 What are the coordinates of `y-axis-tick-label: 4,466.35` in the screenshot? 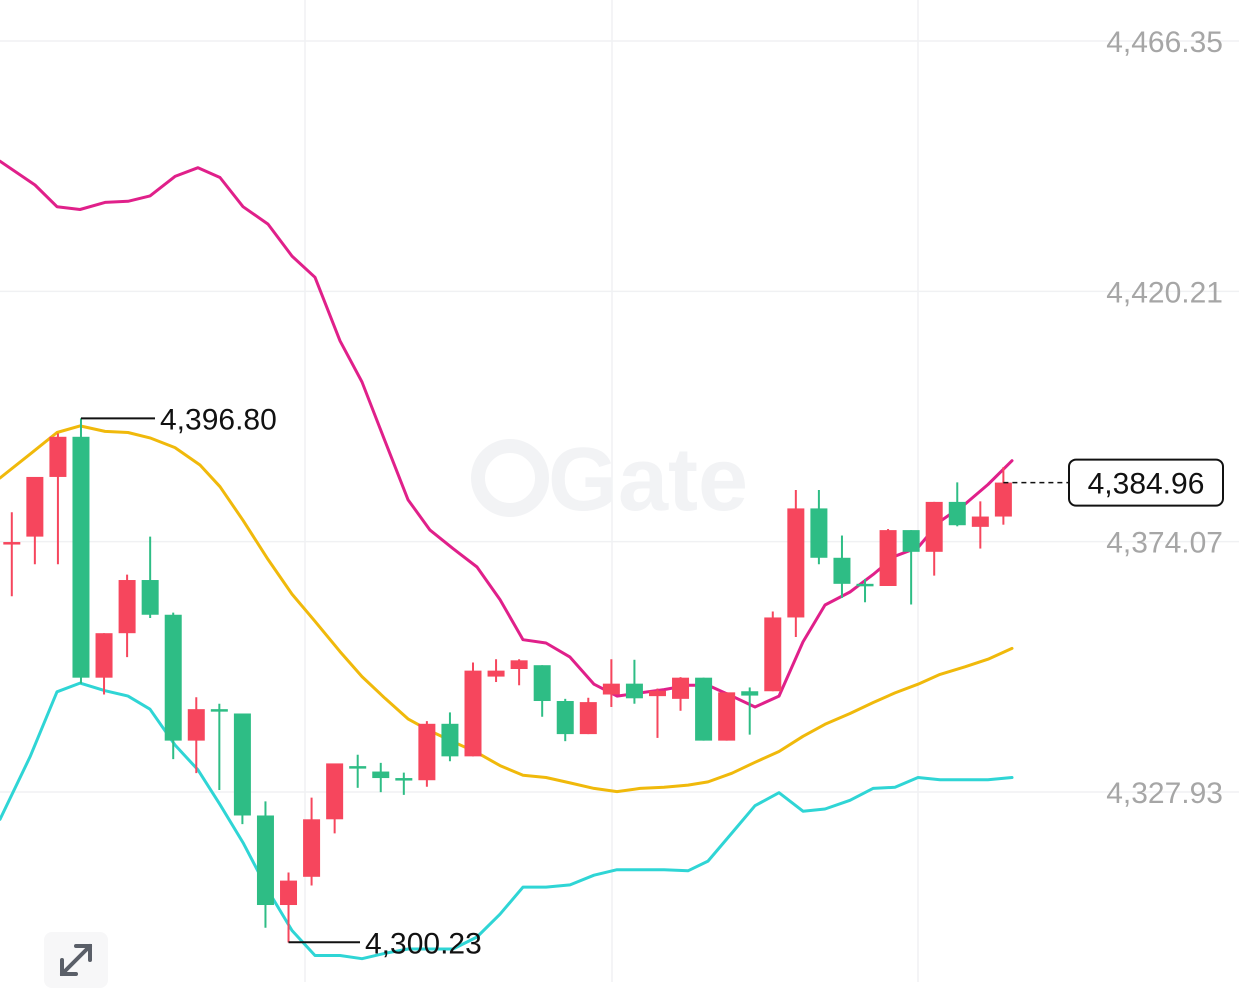 It's located at (1164, 42).